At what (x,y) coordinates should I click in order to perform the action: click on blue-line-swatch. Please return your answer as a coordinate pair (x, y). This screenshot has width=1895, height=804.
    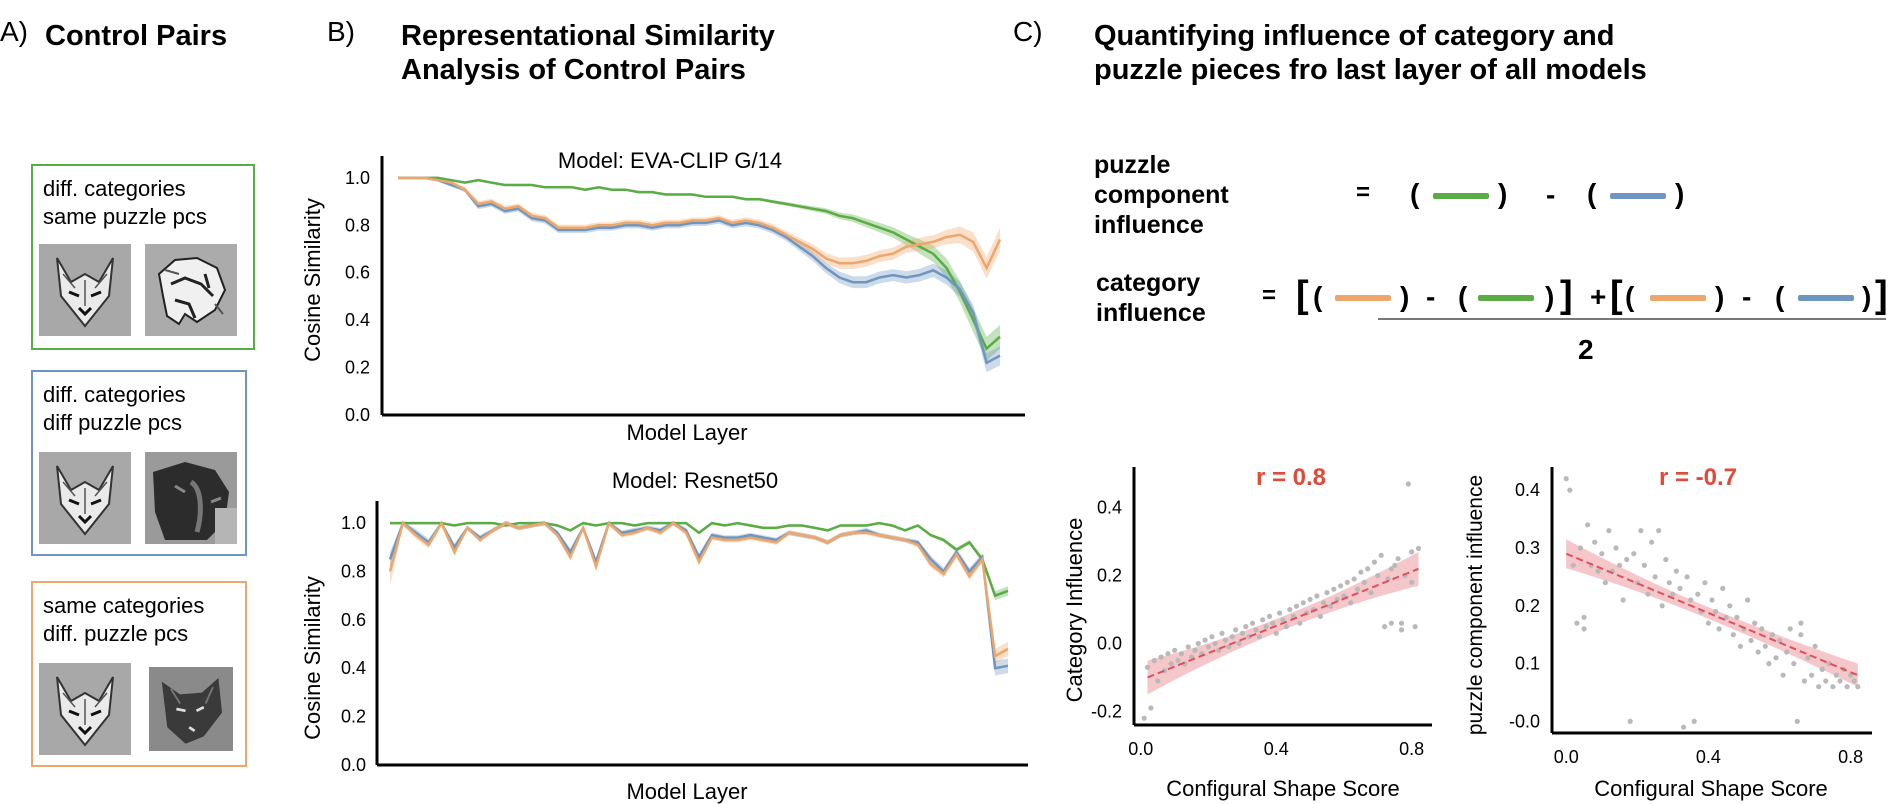
    Looking at the image, I should click on (1826, 298).